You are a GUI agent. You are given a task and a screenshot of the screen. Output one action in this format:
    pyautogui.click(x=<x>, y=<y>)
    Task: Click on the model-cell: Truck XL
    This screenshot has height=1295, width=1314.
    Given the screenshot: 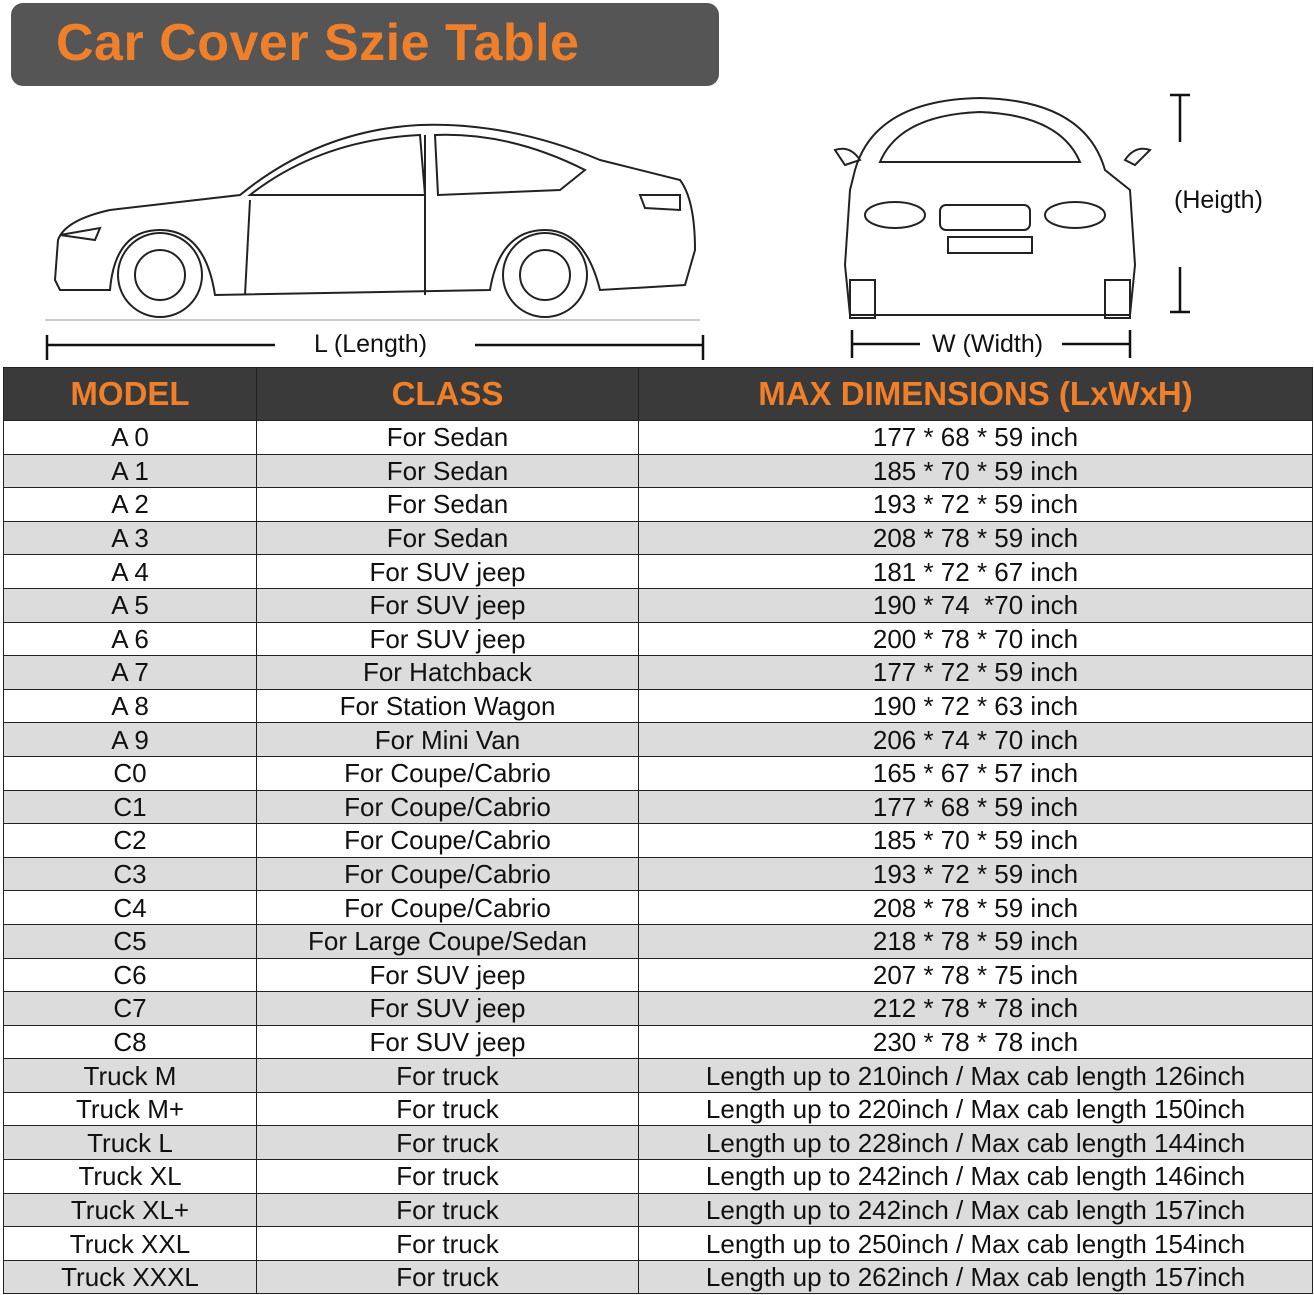 What is the action you would take?
    pyautogui.click(x=130, y=1176)
    